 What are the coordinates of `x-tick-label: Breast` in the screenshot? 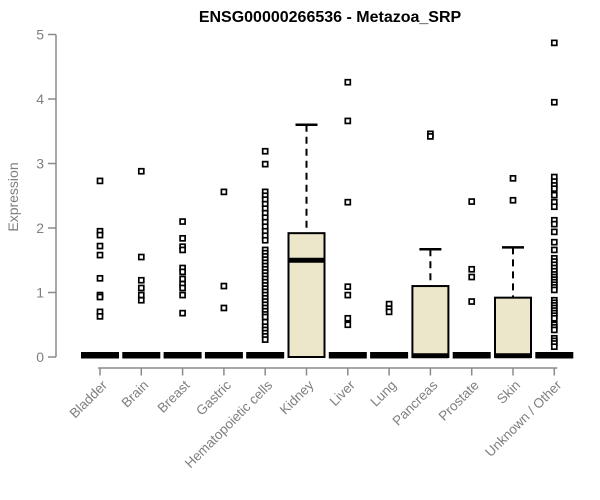 It's located at (174, 396).